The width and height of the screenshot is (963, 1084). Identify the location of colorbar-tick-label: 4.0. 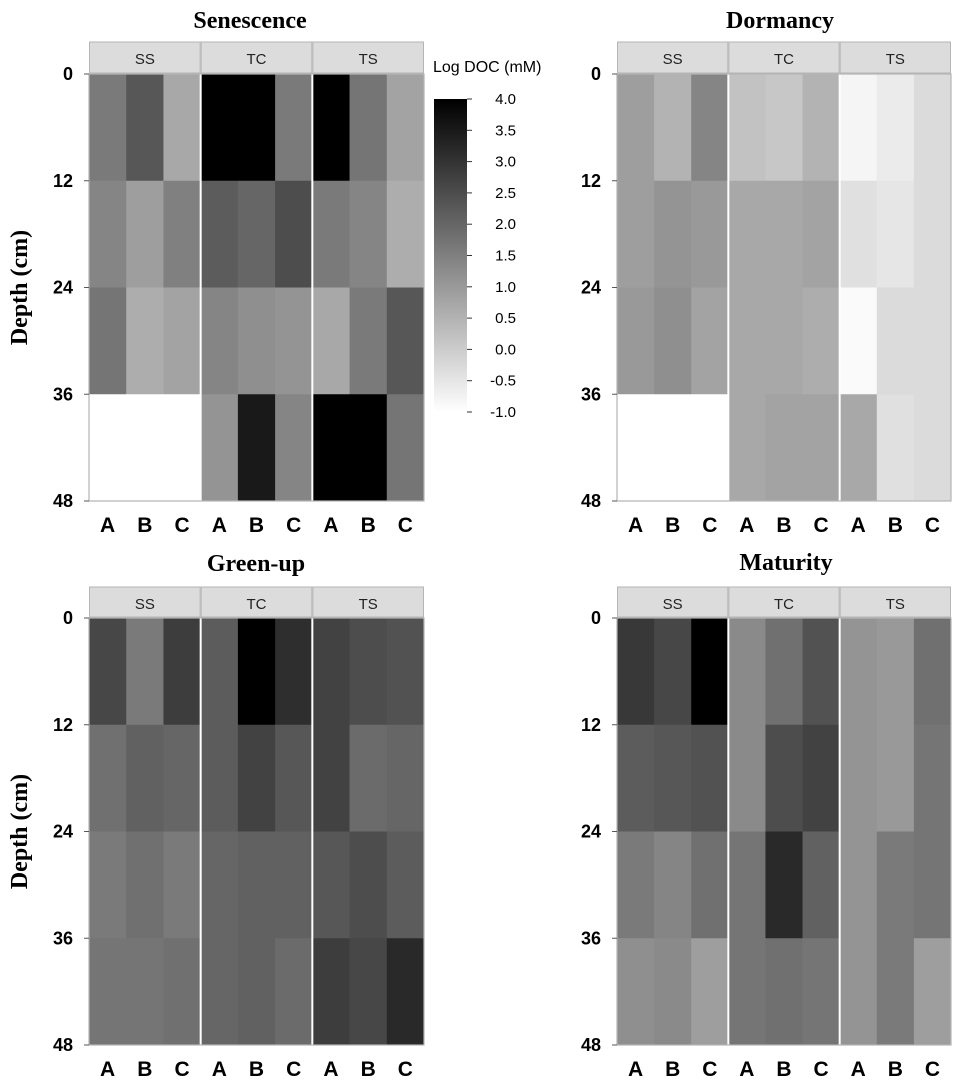
(505, 99).